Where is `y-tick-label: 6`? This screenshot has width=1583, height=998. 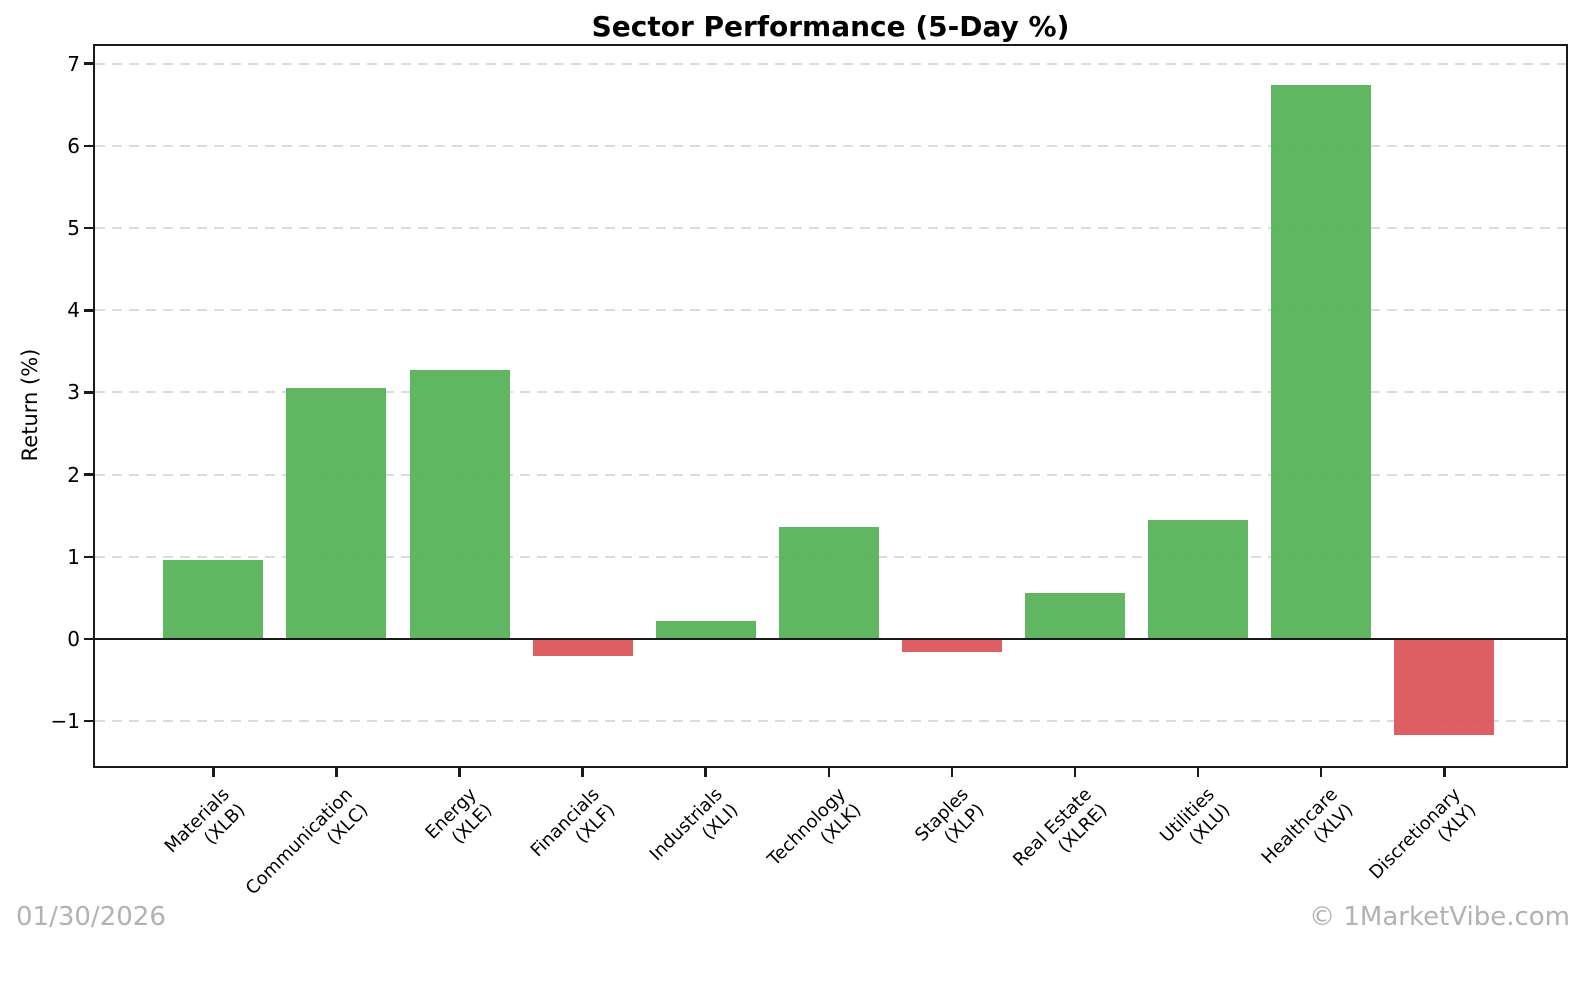 y-tick-label: 6 is located at coordinates (73, 145).